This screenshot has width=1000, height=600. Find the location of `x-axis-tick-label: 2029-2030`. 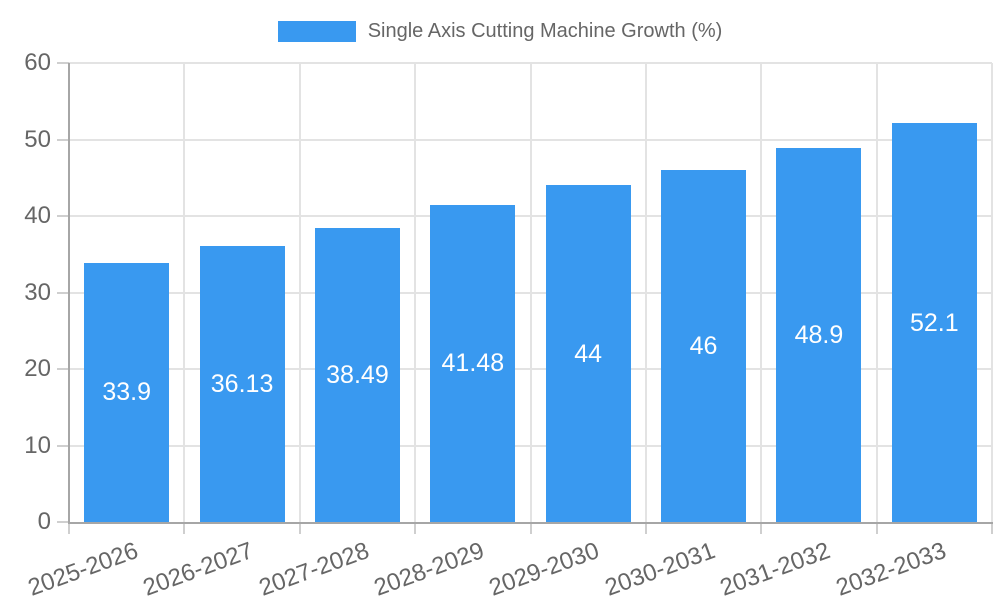

x-axis-tick-label: 2029-2030 is located at coordinates (544, 568).